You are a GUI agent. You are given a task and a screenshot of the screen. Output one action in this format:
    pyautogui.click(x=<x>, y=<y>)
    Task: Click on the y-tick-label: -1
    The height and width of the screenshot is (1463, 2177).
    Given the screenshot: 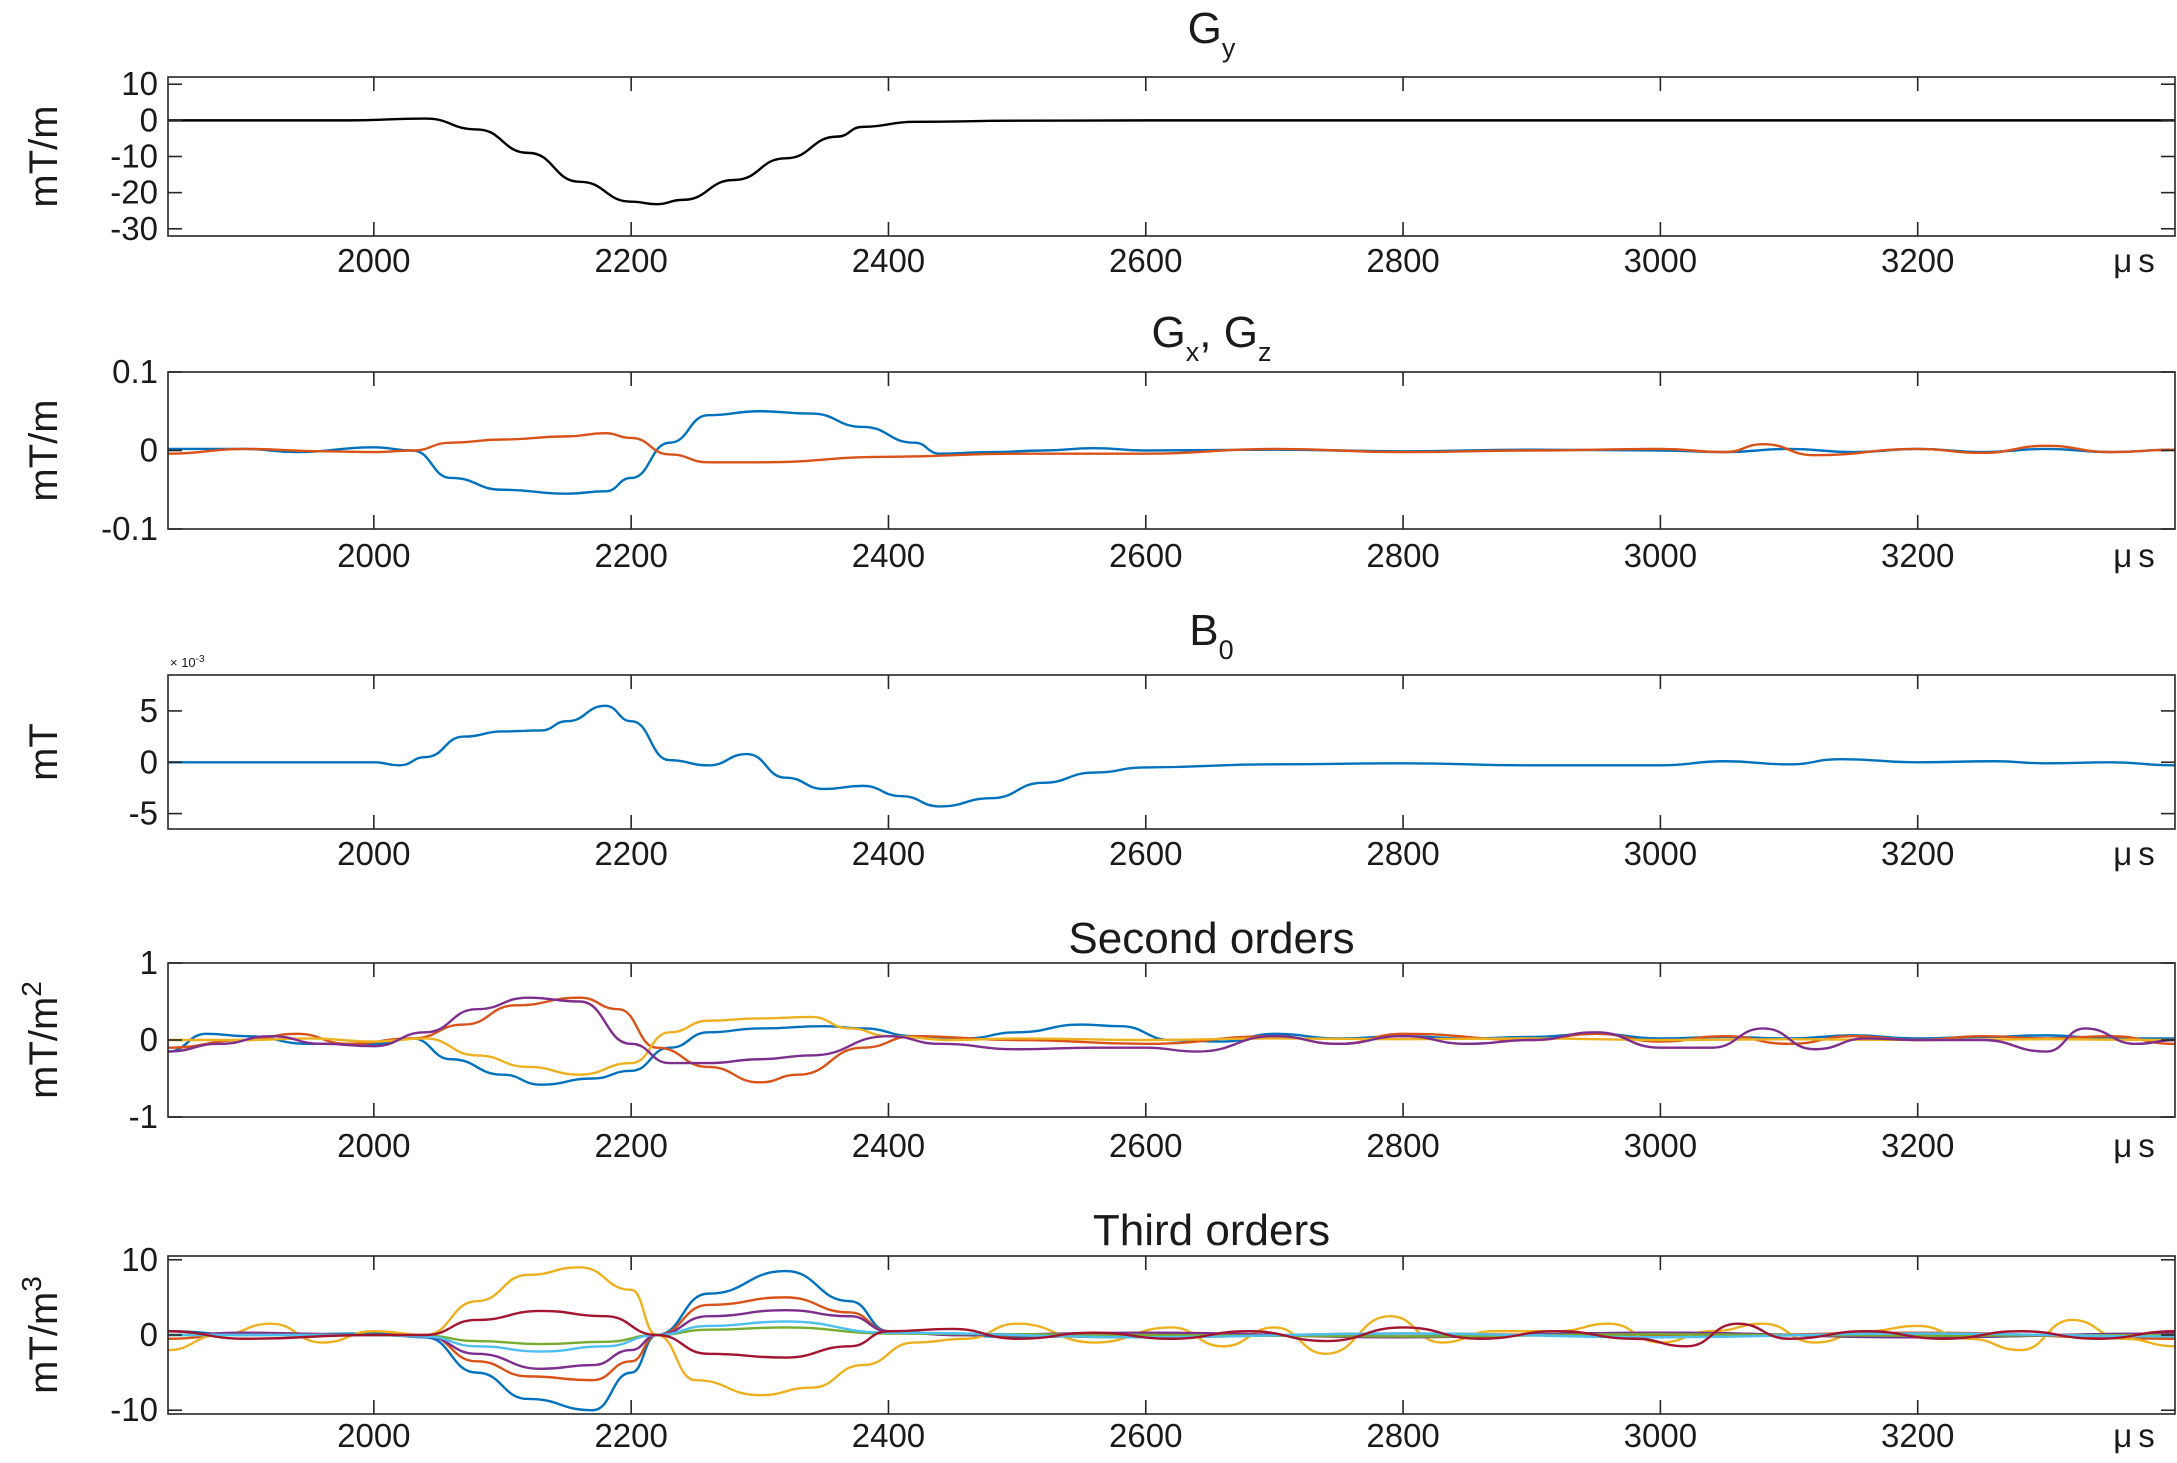 What is the action you would take?
    pyautogui.click(x=143, y=1116)
    